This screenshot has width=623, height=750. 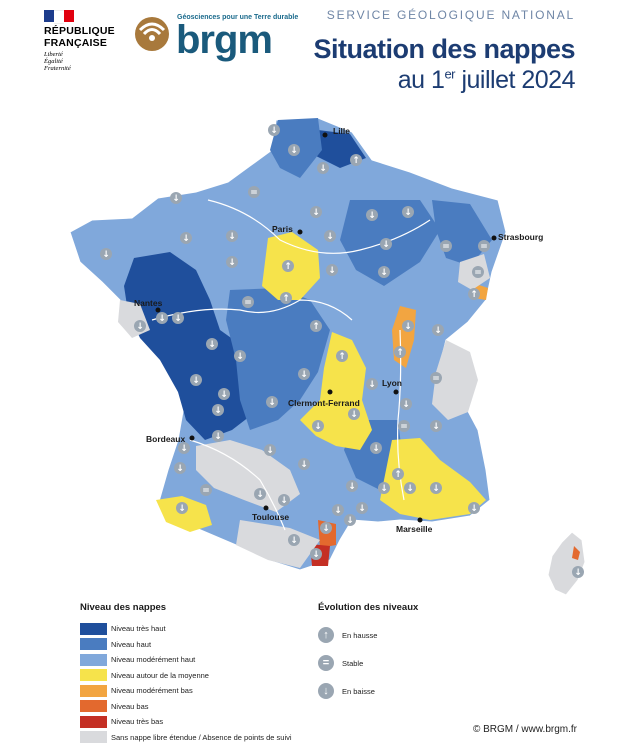 What do you see at coordinates (123, 607) in the screenshot?
I see `legend-levels-title: Niveau des nappes` at bounding box center [123, 607].